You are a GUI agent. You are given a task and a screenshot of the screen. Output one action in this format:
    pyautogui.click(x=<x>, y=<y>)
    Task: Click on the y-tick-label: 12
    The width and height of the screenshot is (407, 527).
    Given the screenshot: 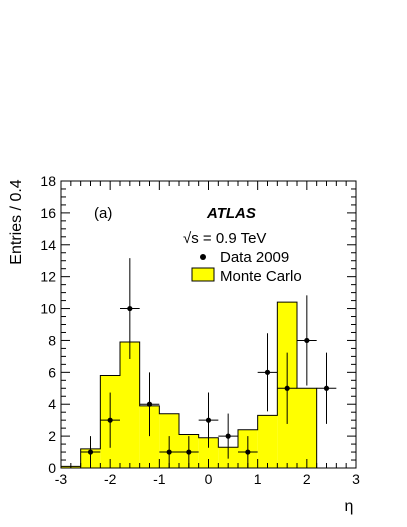 What is the action you would take?
    pyautogui.click(x=48, y=277)
    